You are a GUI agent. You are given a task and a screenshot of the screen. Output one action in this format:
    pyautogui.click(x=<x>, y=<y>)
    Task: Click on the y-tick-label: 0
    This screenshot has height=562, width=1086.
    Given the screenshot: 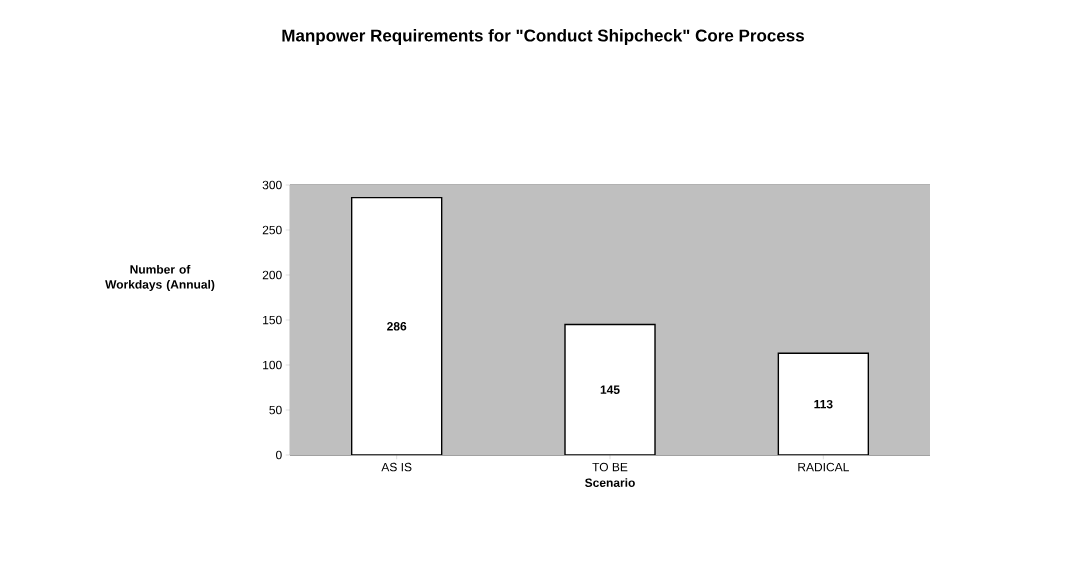 What is the action you would take?
    pyautogui.click(x=279, y=455)
    